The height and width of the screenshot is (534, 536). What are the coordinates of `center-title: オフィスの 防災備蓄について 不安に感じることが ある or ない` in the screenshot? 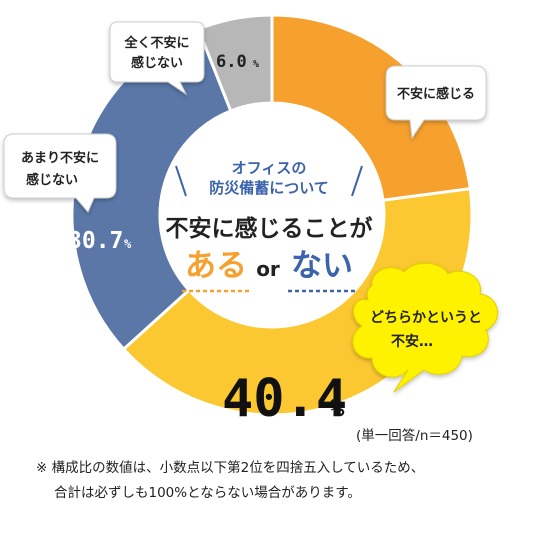 It's located at (269, 226).